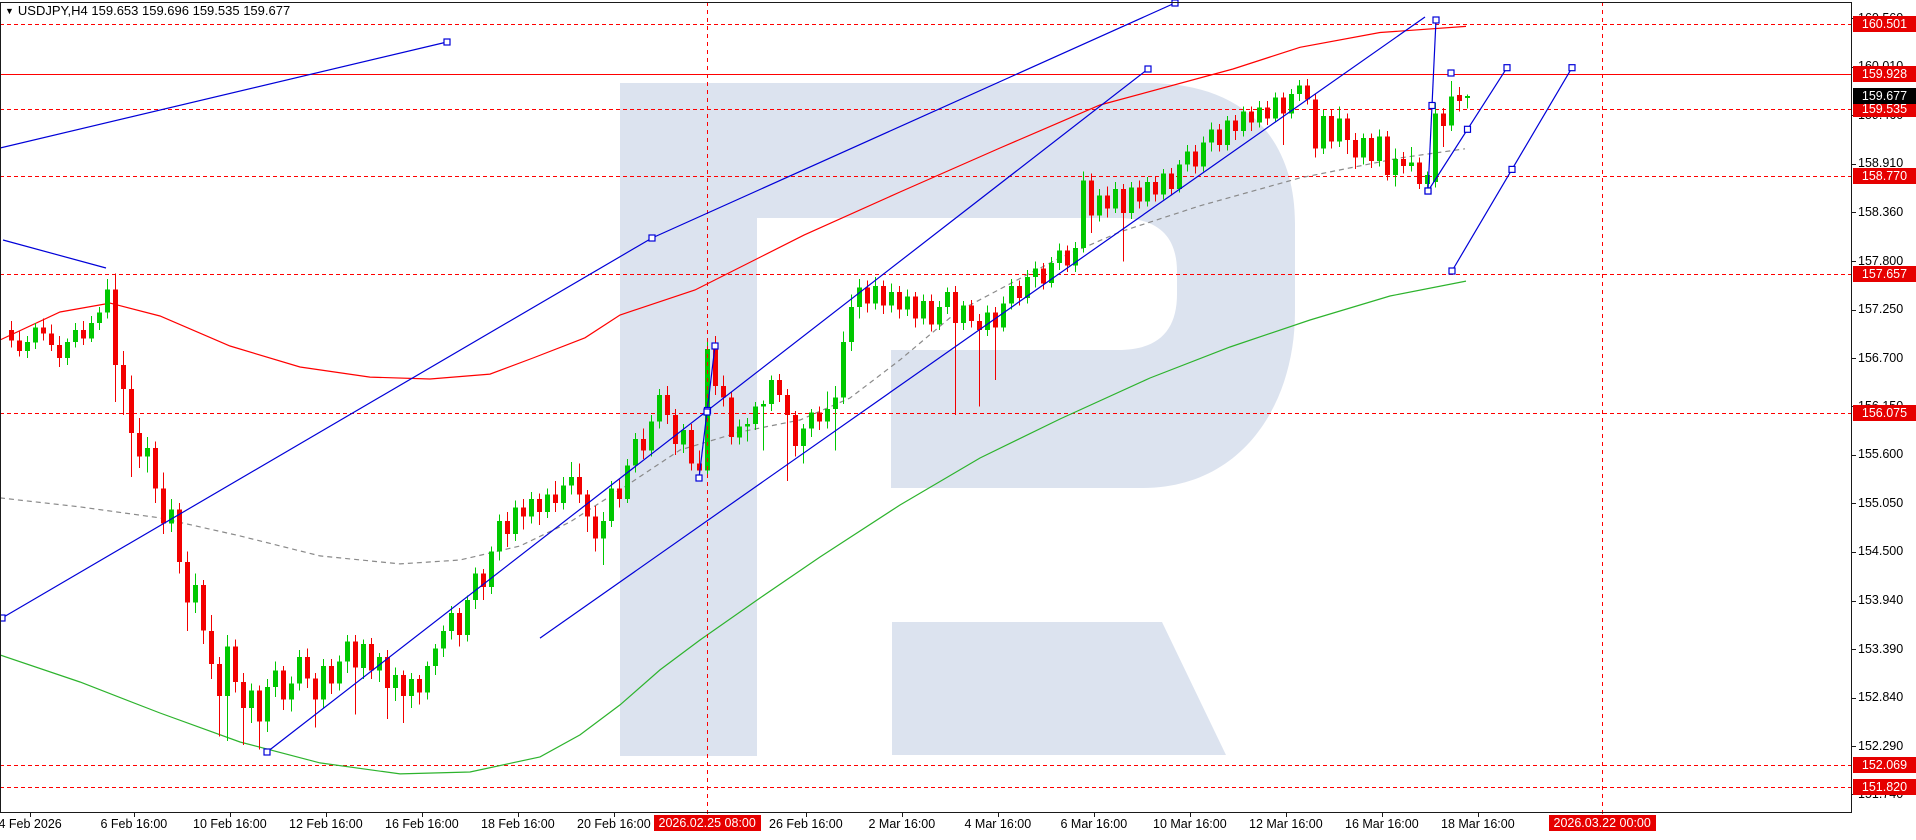 The image size is (1916, 840). What do you see at coordinates (1884, 108) in the screenshot?
I see `price-level-badge: 159.535` at bounding box center [1884, 108].